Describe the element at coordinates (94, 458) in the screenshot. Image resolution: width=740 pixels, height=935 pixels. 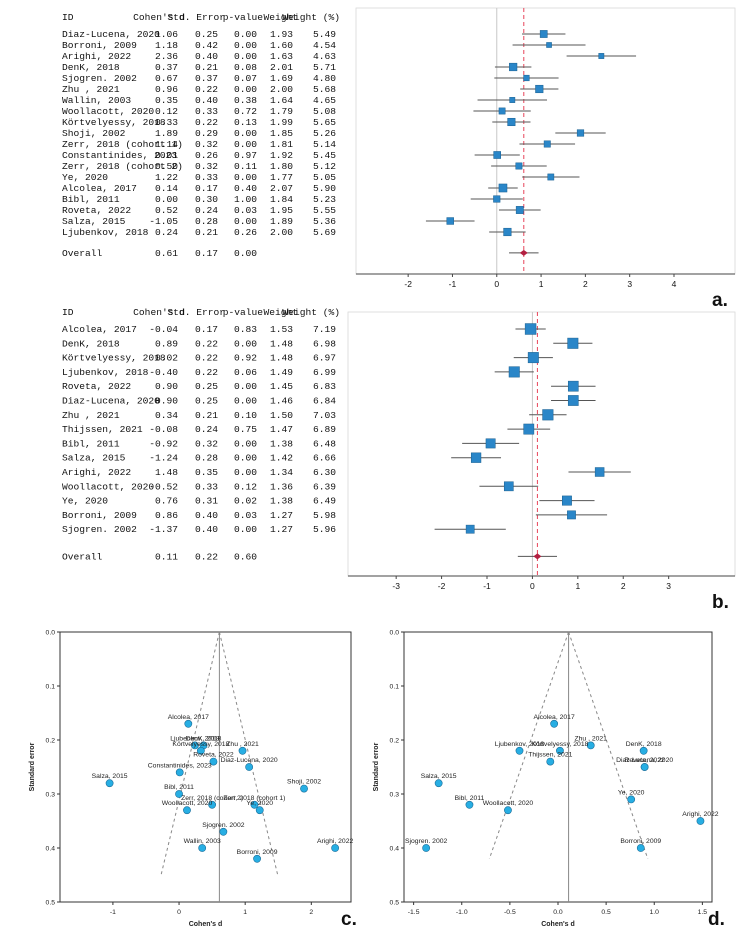
I see `study-label: Salza, 2015` at that location.